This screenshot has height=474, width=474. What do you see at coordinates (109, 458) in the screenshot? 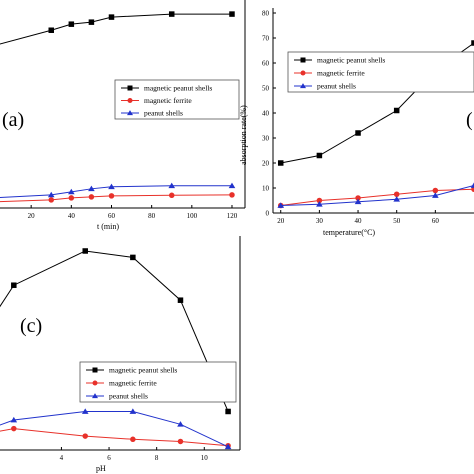
I see `x-tick-label: 6` at bounding box center [109, 458].